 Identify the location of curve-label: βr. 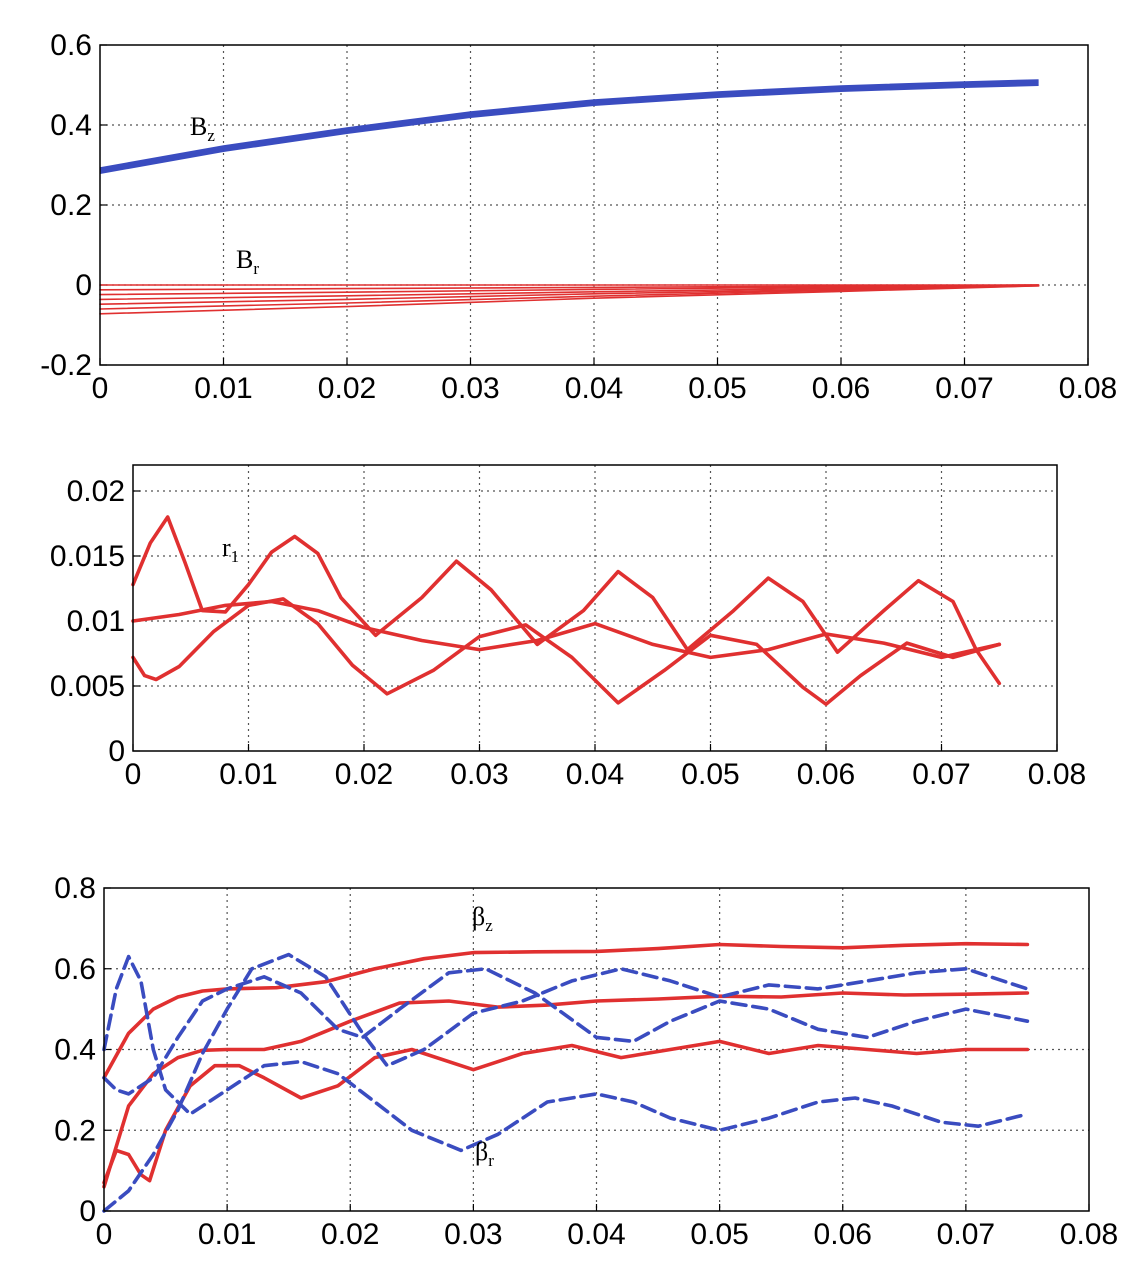
(484, 1153).